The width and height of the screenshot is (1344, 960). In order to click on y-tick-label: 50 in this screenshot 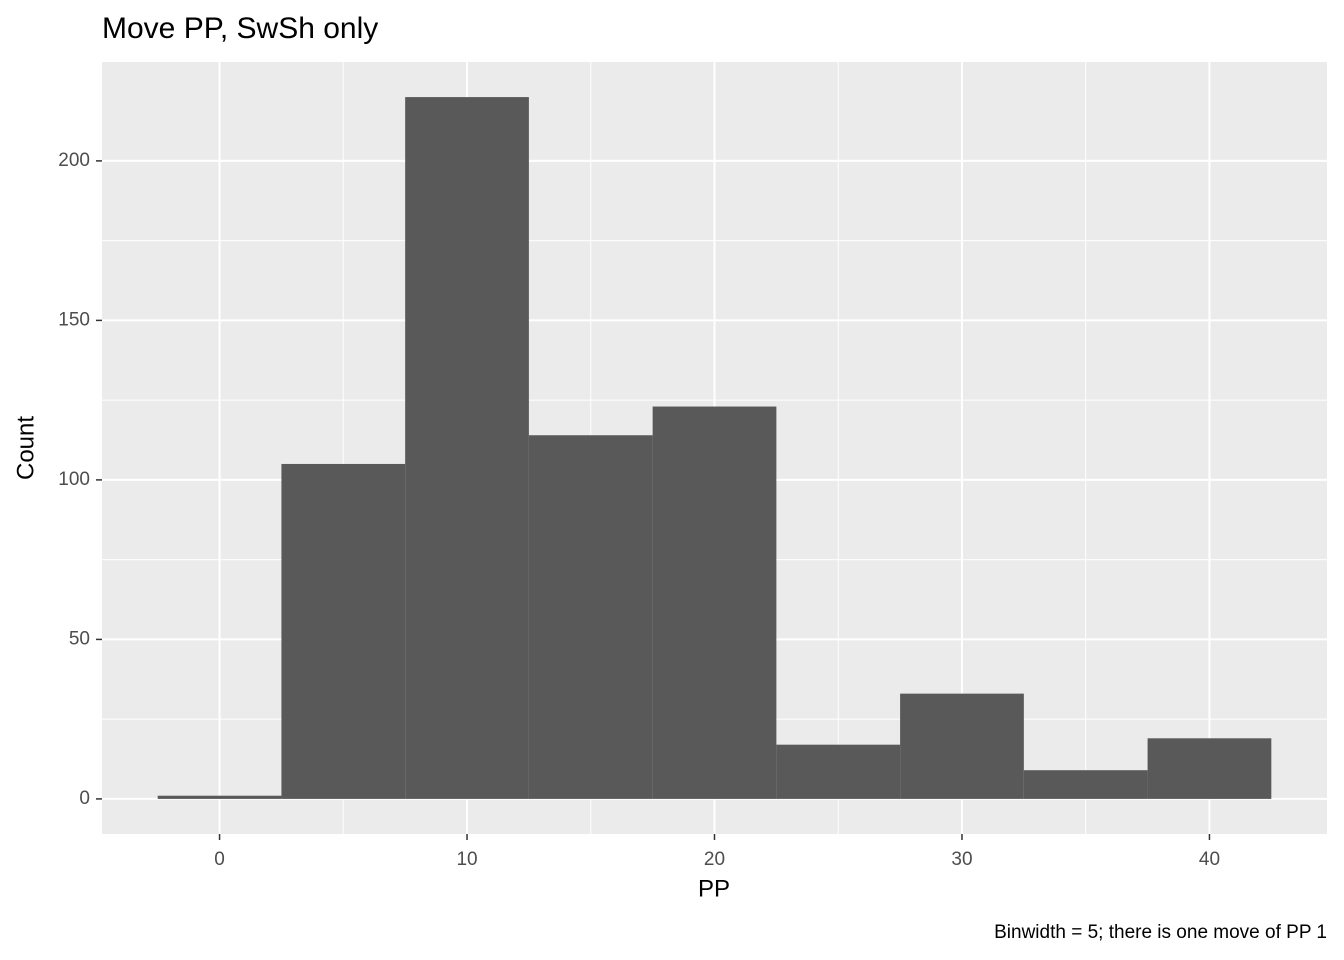, I will do `click(79, 638)`.